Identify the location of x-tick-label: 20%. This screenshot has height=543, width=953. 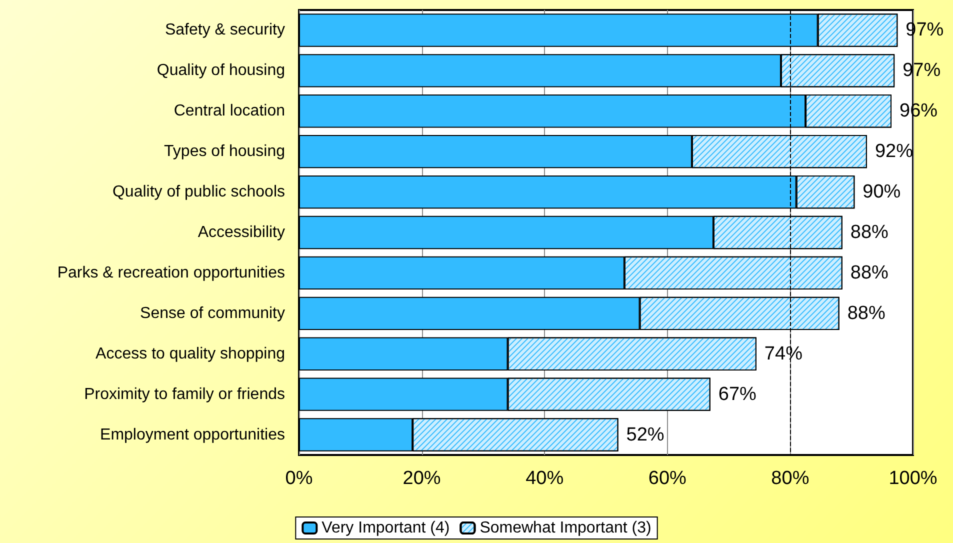
(421, 478).